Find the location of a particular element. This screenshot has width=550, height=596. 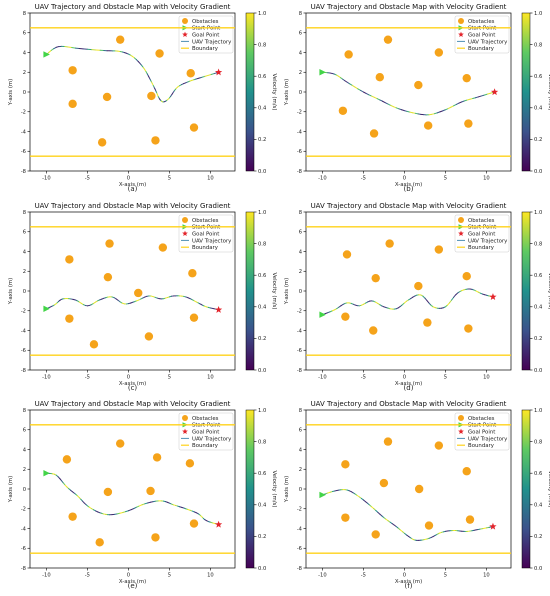

goal-marker is located at coordinates (218, 309).